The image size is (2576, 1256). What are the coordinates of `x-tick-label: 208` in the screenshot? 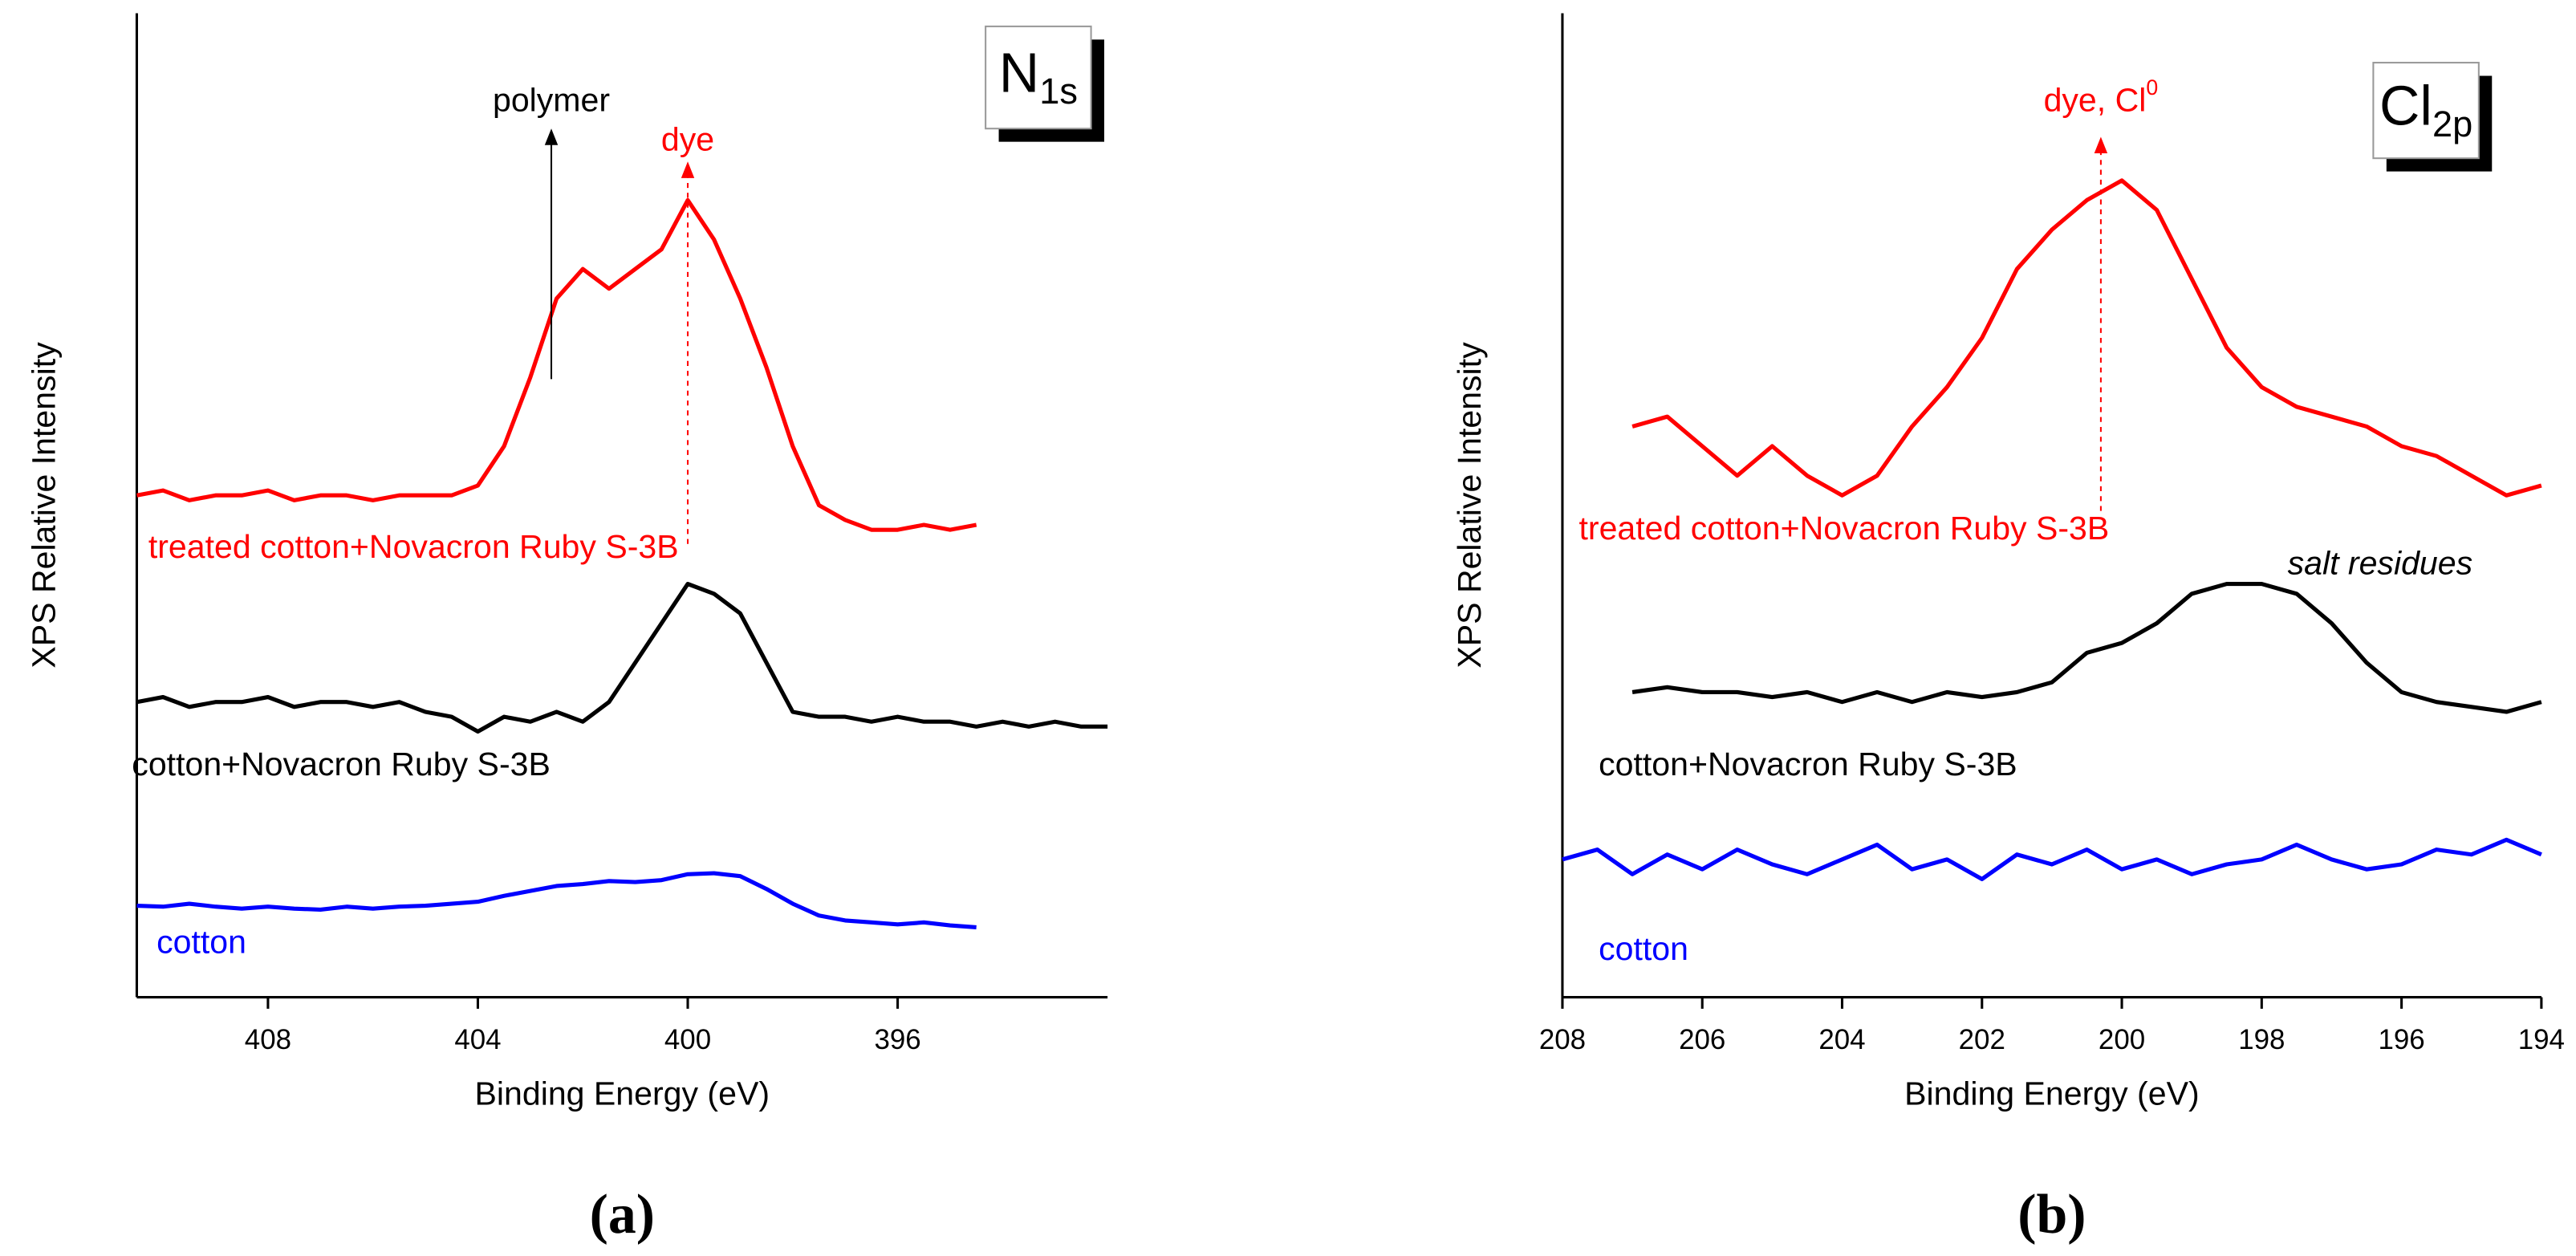 It's located at (1562, 1039).